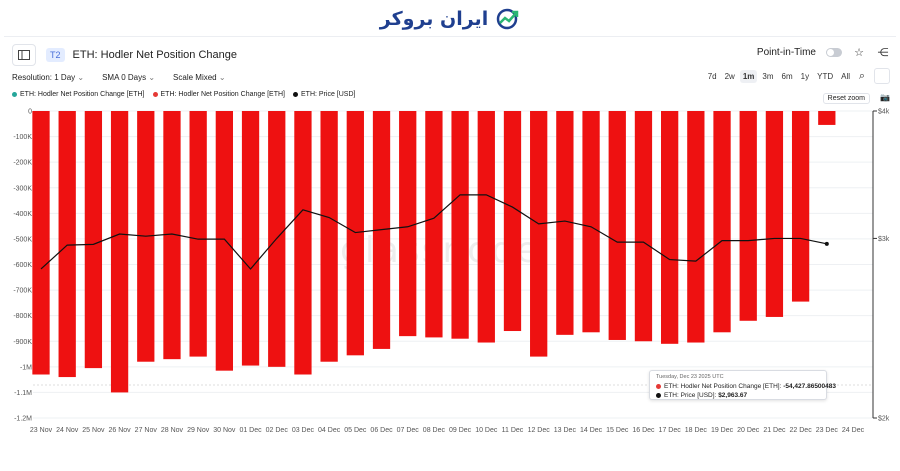 Image resolution: width=900 pixels, height=471 pixels. Describe the element at coordinates (565, 430) in the screenshot. I see `x-tick-label: 13 Dec` at that location.